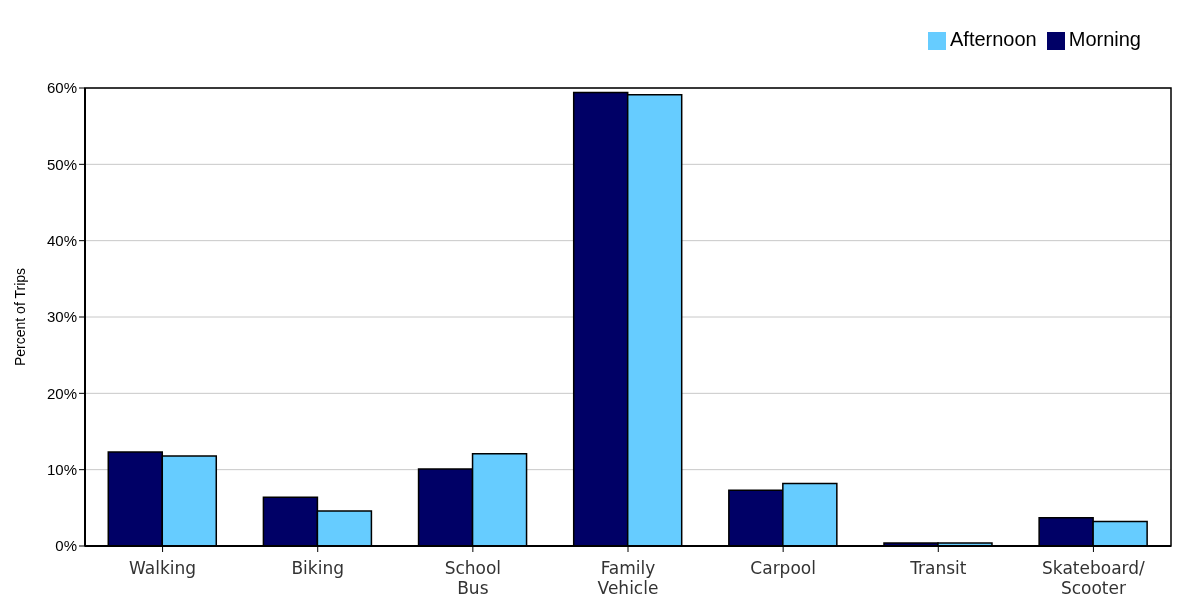 The width and height of the screenshot is (1195, 615). What do you see at coordinates (317, 568) in the screenshot?
I see `x-tick-label: Biking` at bounding box center [317, 568].